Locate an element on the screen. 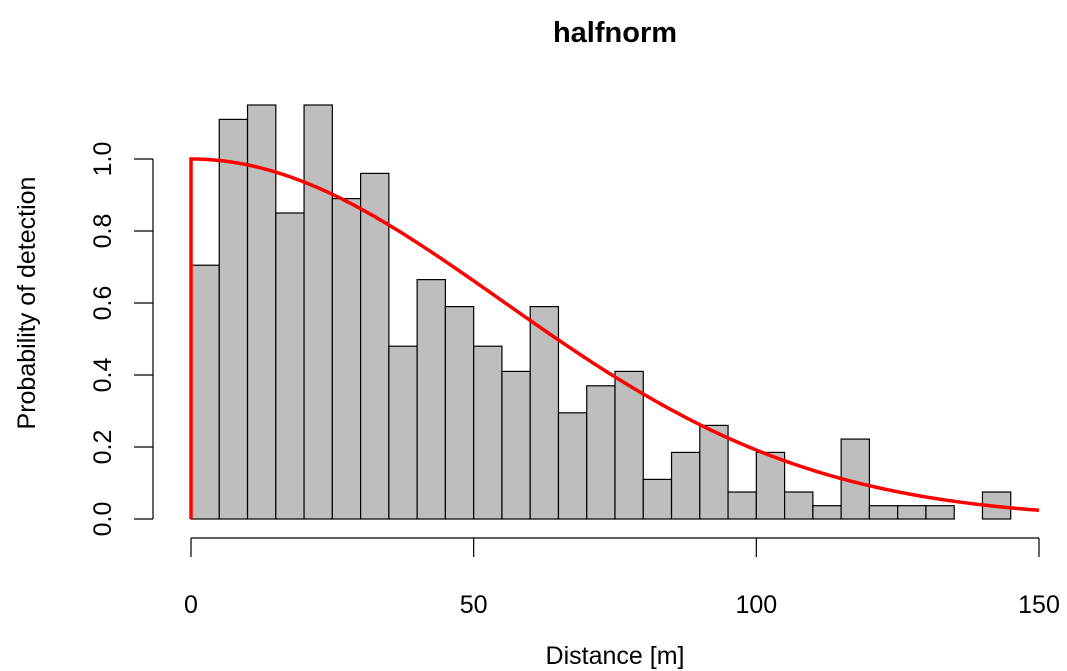  x-tick-label: 150 is located at coordinates (1039, 605).